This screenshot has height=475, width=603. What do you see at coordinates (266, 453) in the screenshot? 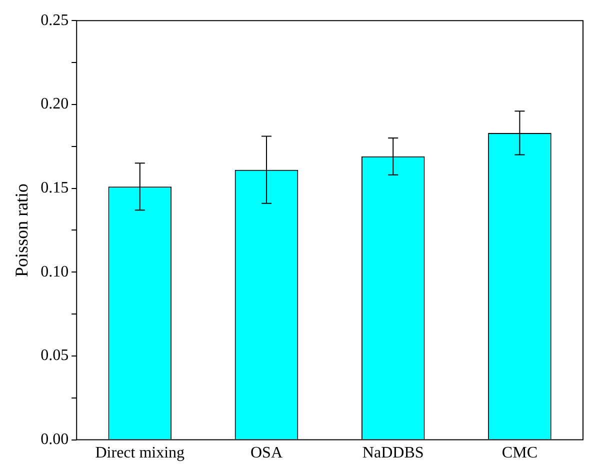
I see `x-tick-label: OSA` at bounding box center [266, 453].